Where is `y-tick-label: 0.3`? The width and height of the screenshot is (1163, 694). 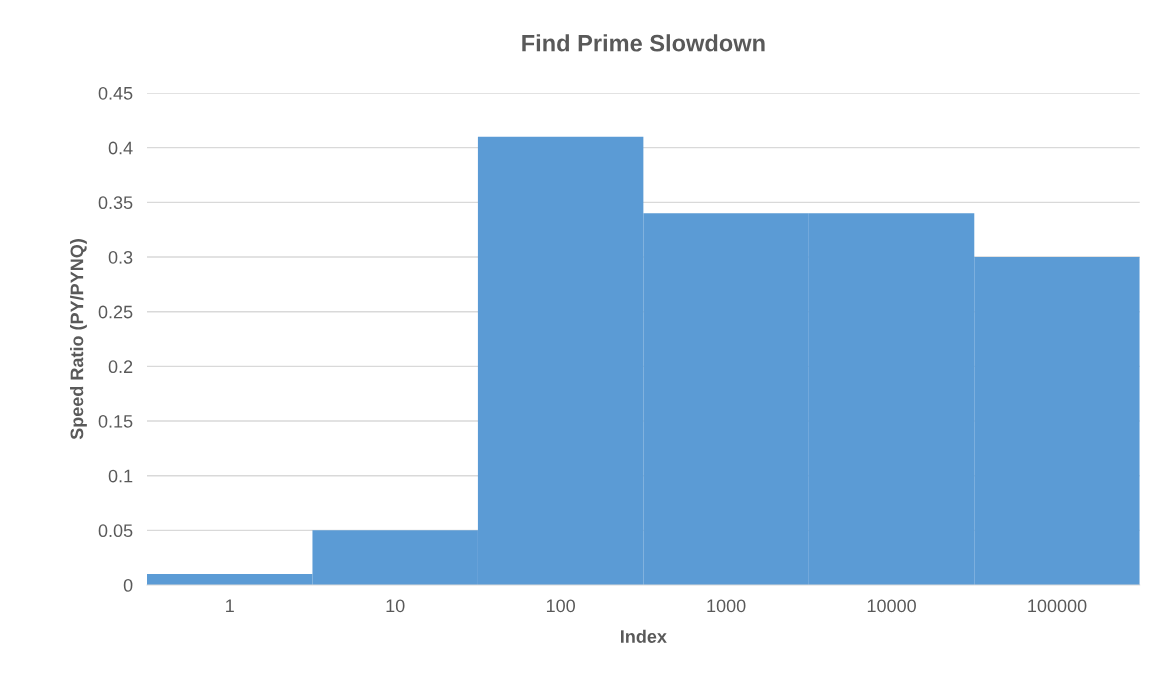
y-tick-label: 0.3 is located at coordinates (120, 257).